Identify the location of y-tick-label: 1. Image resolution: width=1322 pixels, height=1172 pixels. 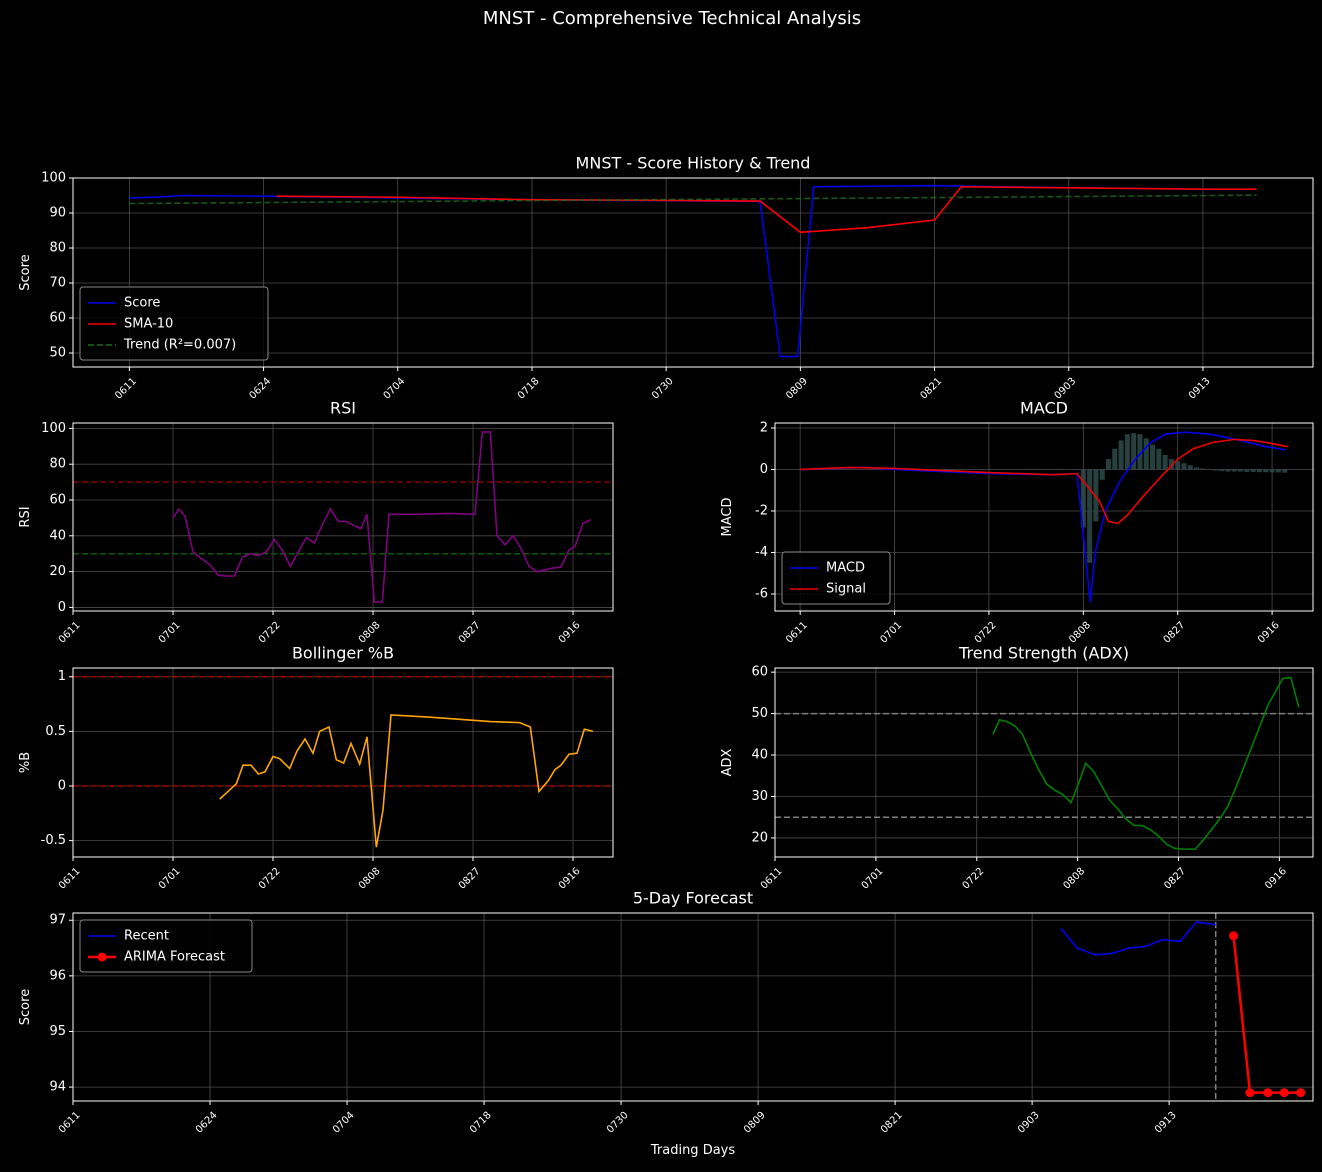
(62, 676).